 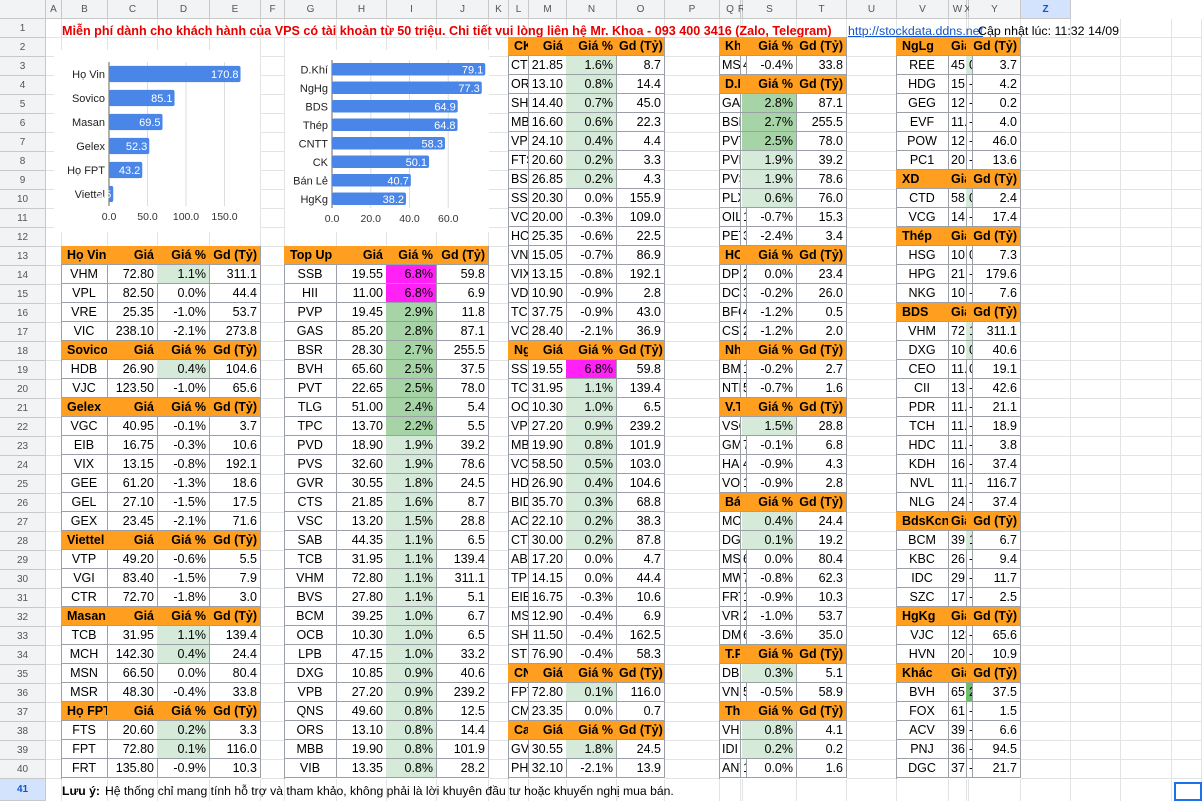 I want to click on ticker-cell: VPB, so click(x=310, y=692).